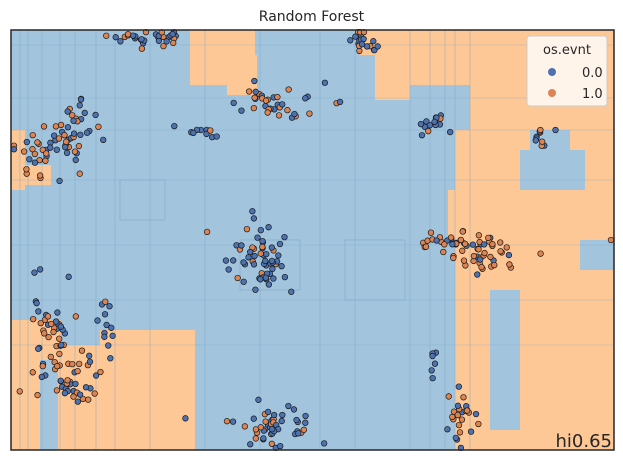  What do you see at coordinates (584, 441) in the screenshot?
I see `corner-annotation: hi0.65` at bounding box center [584, 441].